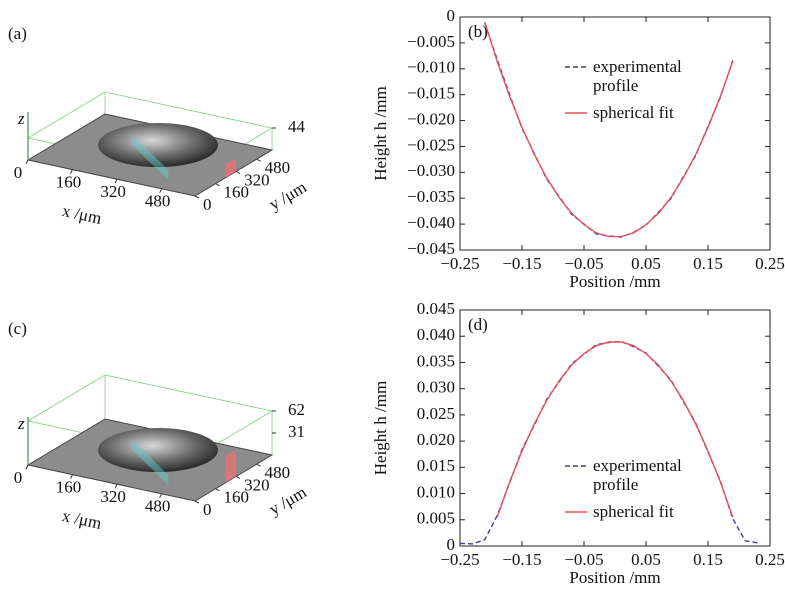 This screenshot has width=785, height=590. Describe the element at coordinates (436, 387) in the screenshot. I see `y-tick-label: 0.030` at that location.